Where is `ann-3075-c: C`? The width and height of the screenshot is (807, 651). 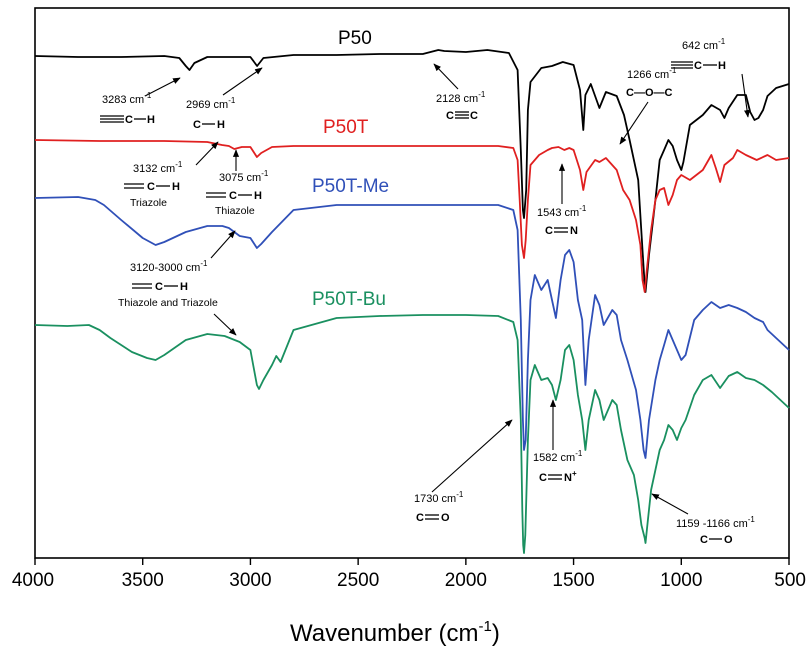 ann-3075-c: C is located at coordinates (233, 196).